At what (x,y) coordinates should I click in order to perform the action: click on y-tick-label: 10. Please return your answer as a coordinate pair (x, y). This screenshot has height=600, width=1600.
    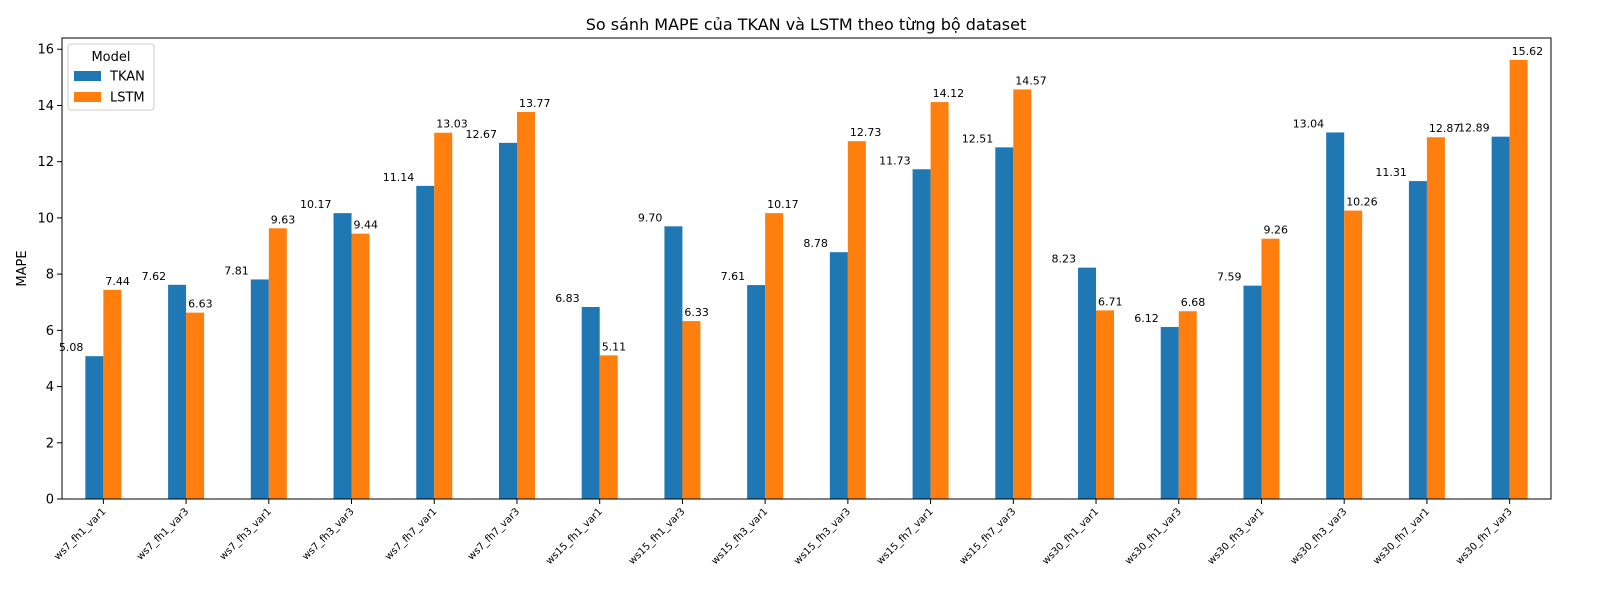
    Looking at the image, I should click on (45, 218).